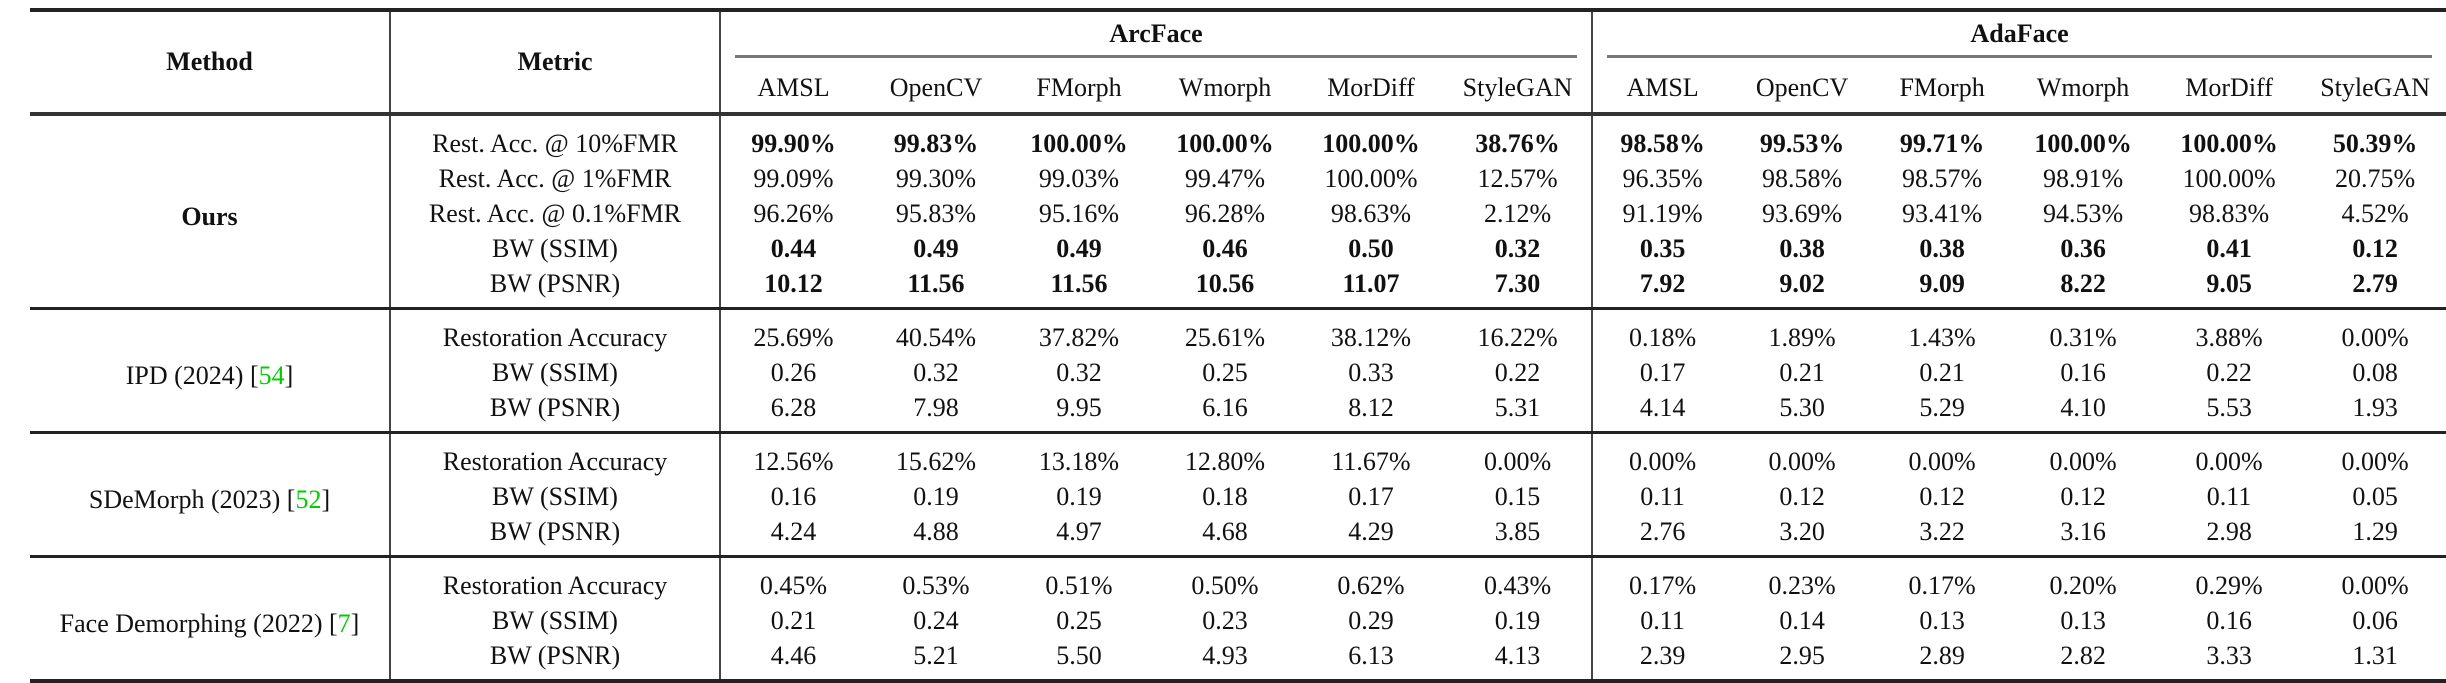 The width and height of the screenshot is (2446, 683). I want to click on arcface-value-cell: 7.30, so click(1517, 283).